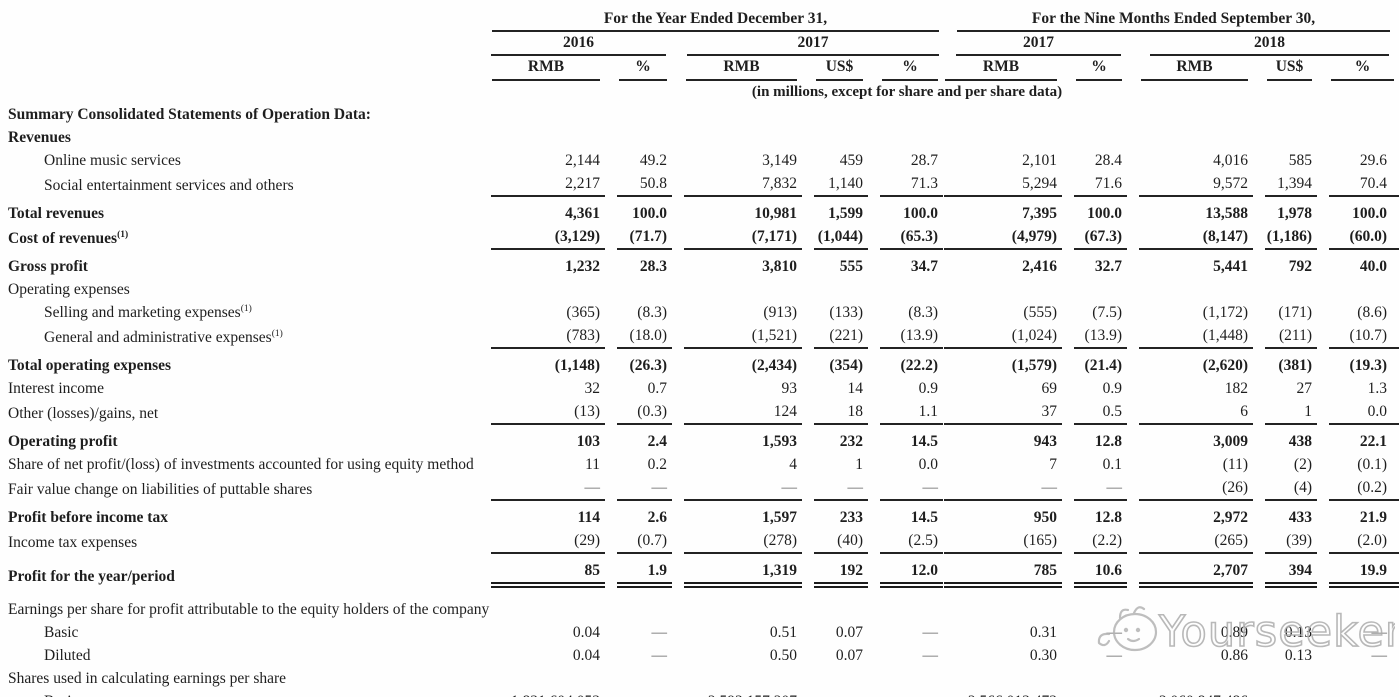  Describe the element at coordinates (1298, 632) in the screenshot. I see `value-cell: 0.13` at that location.